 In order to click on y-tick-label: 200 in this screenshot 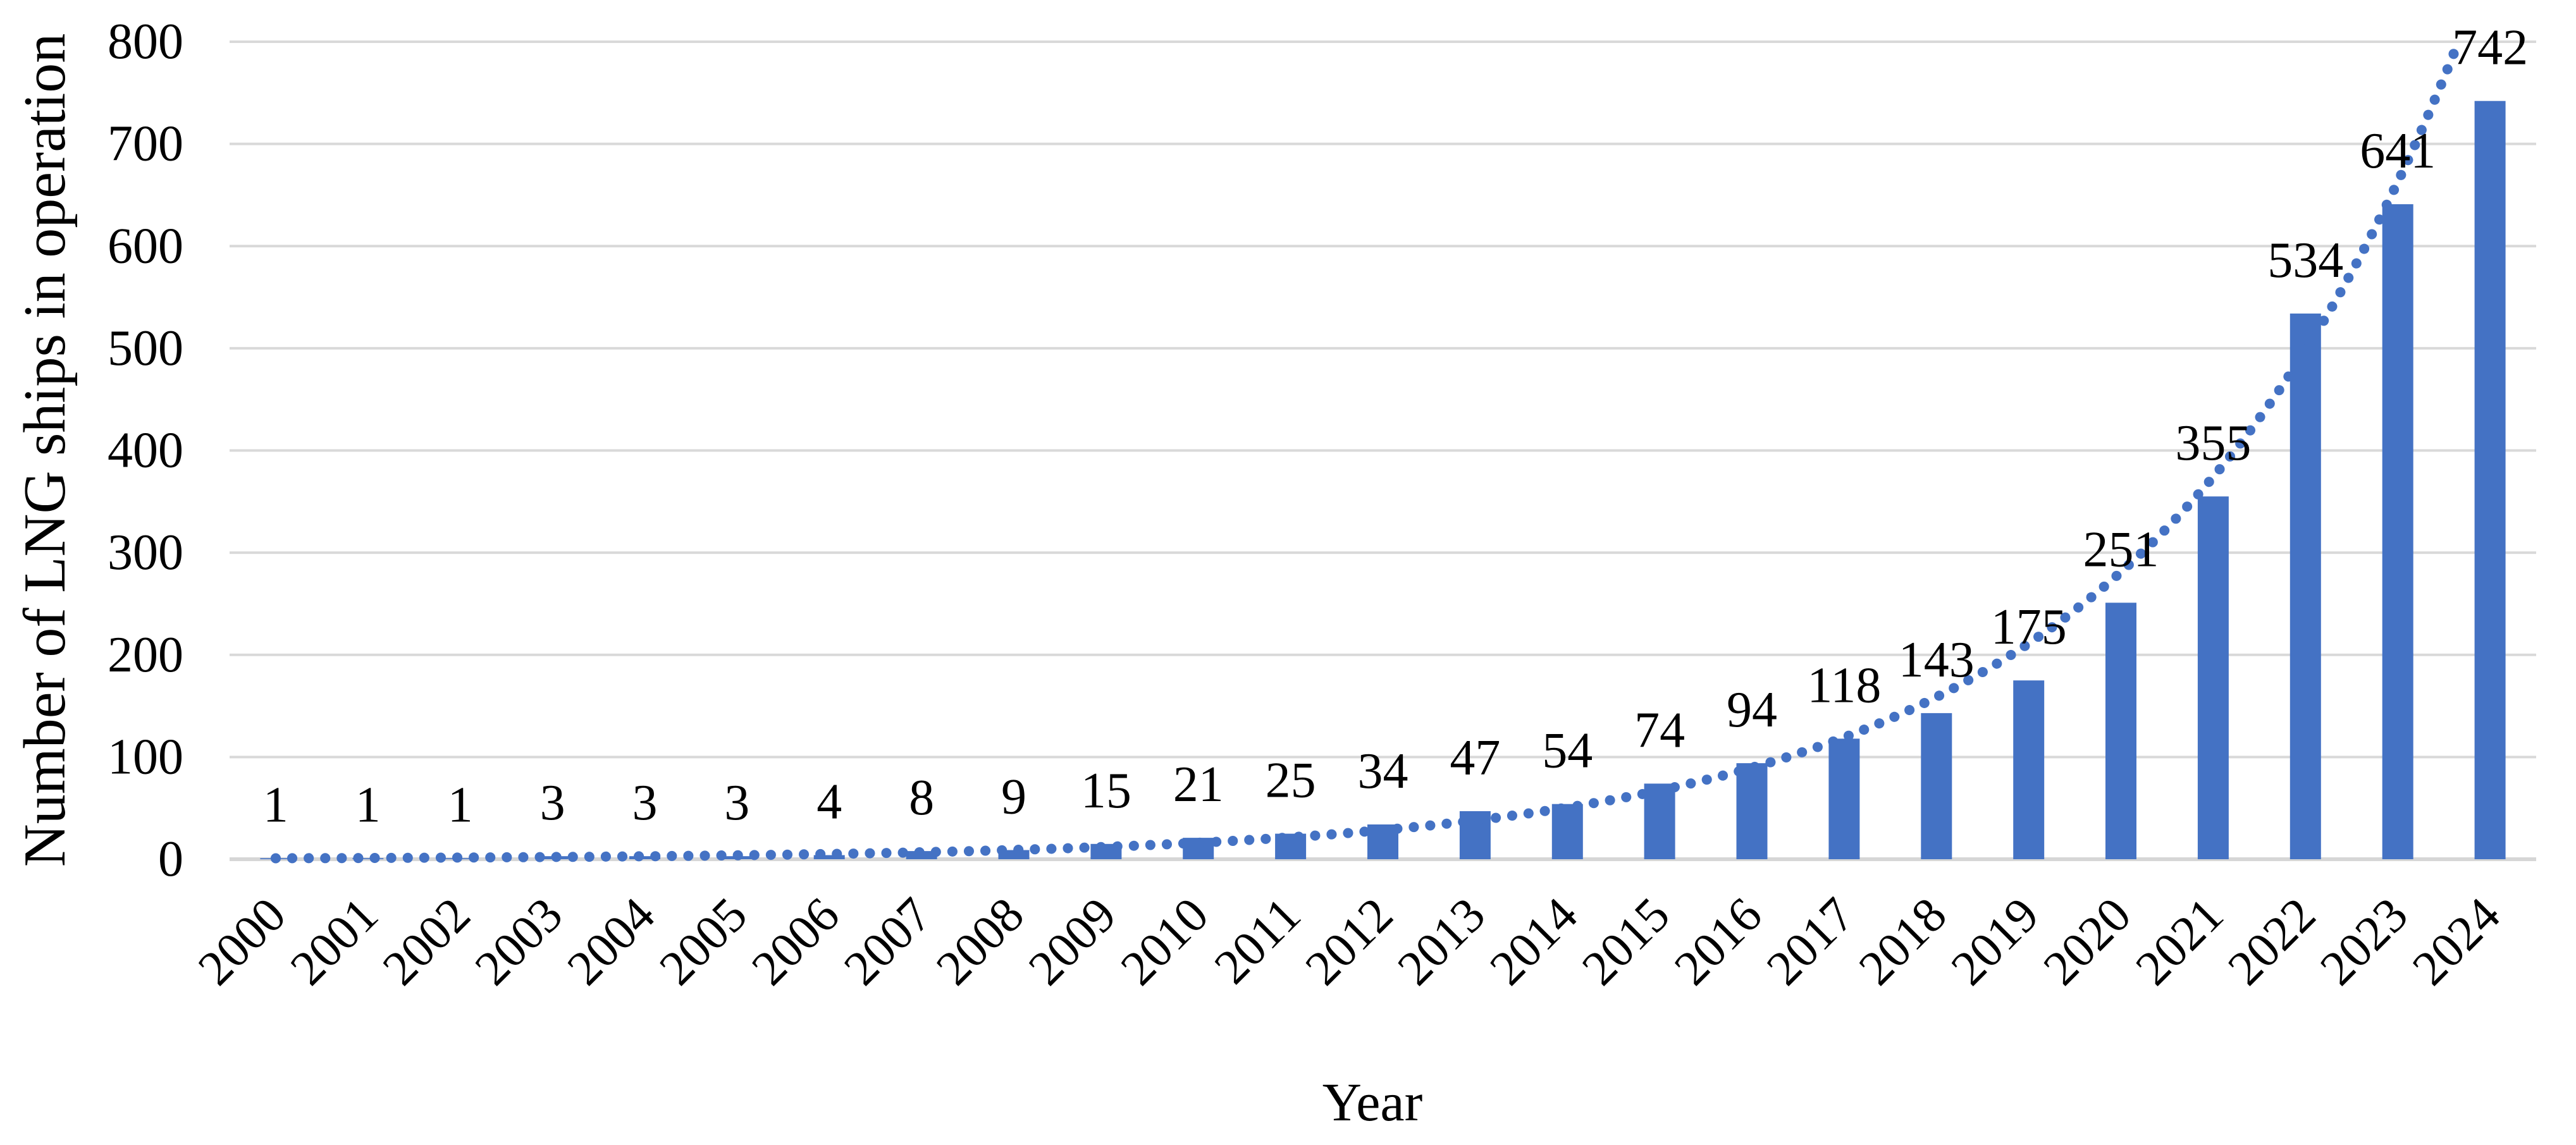, I will do `click(145, 655)`.